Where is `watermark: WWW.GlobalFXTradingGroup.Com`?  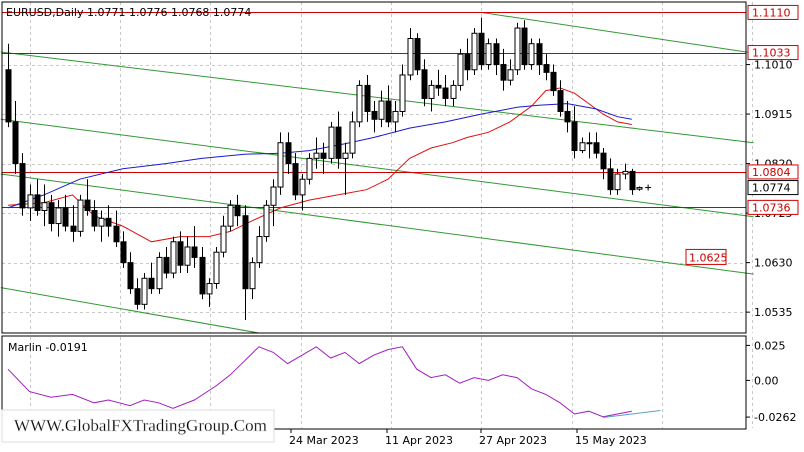
watermark: WWW.GlobalFXTradingGroup.Com is located at coordinates (138, 426).